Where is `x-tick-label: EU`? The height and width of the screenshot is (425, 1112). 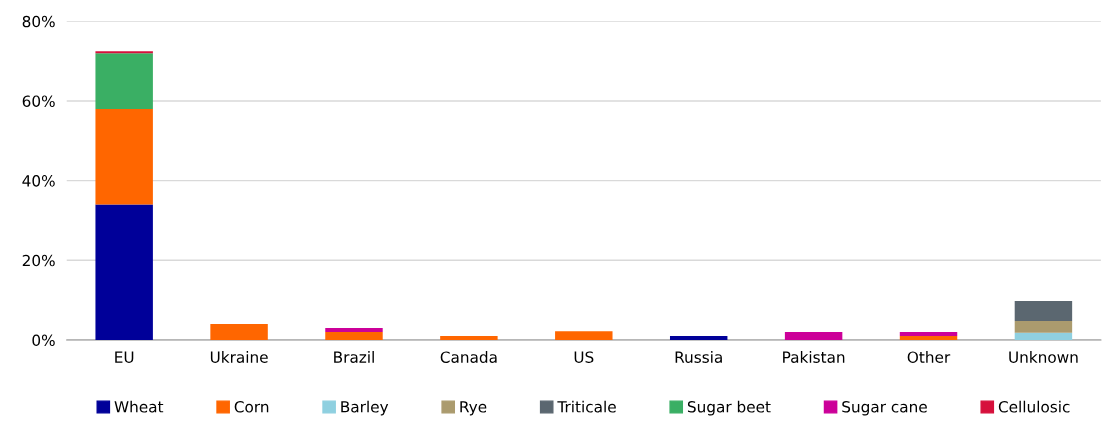 x-tick-label: EU is located at coordinates (124, 357).